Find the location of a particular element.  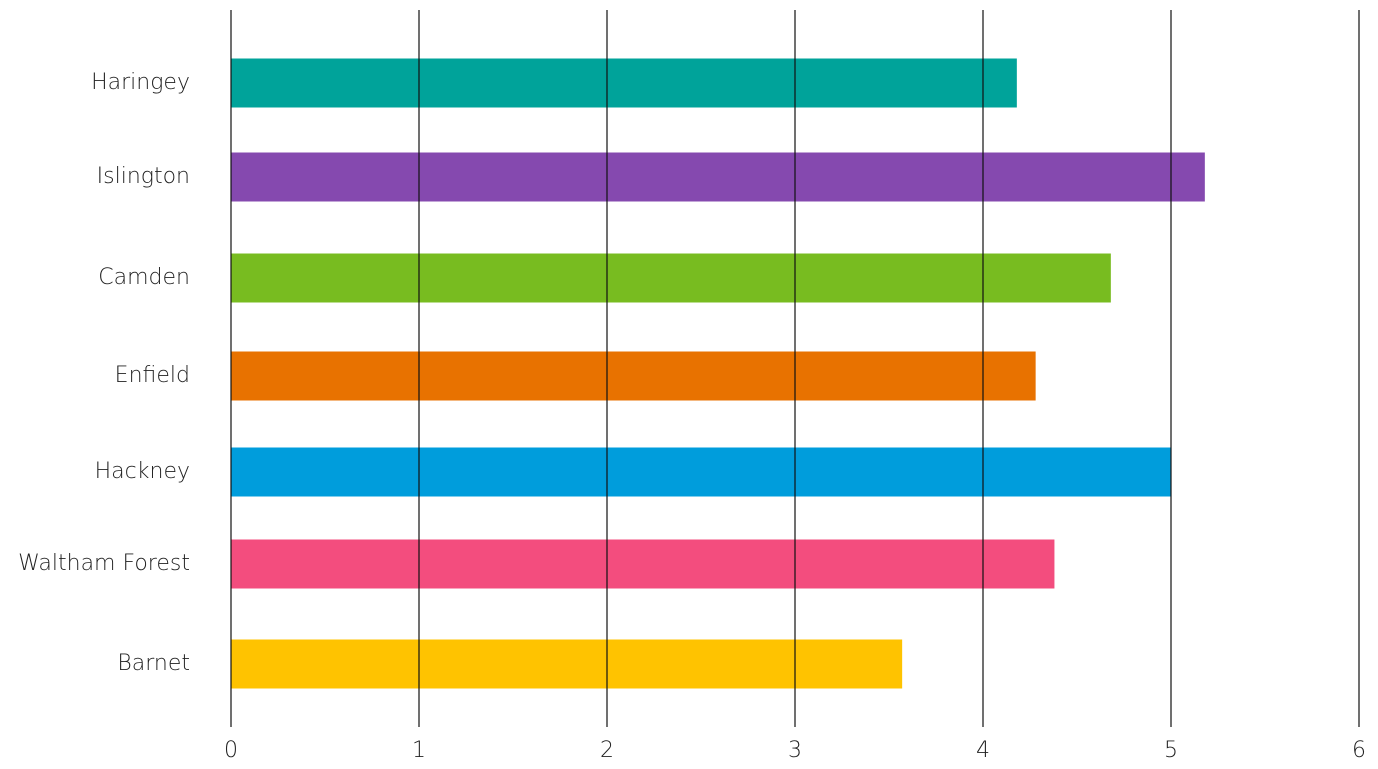

x-tick-label: 6 is located at coordinates (1359, 750).